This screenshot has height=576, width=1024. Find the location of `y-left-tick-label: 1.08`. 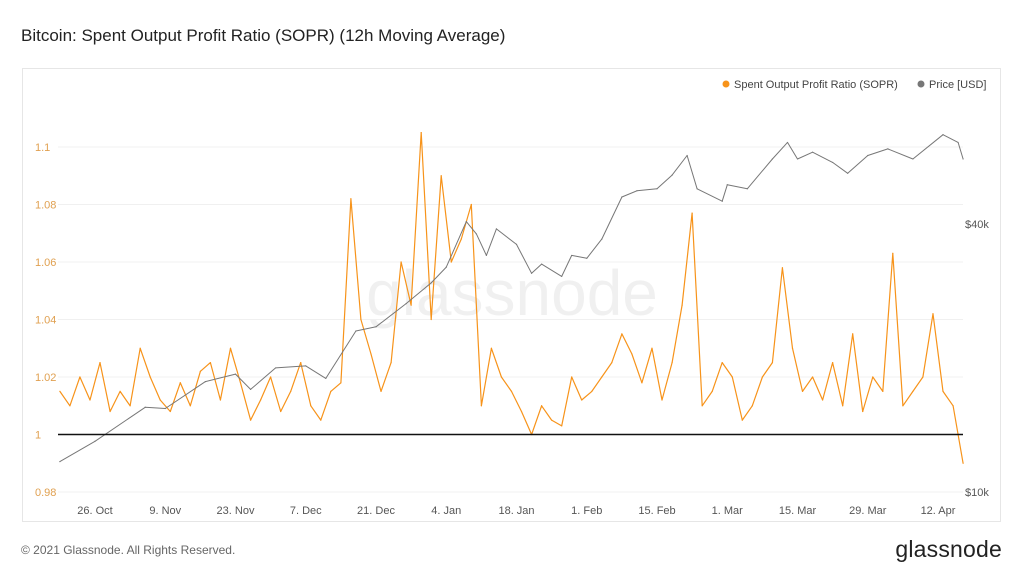

y-left-tick-label: 1.08 is located at coordinates (45, 206).